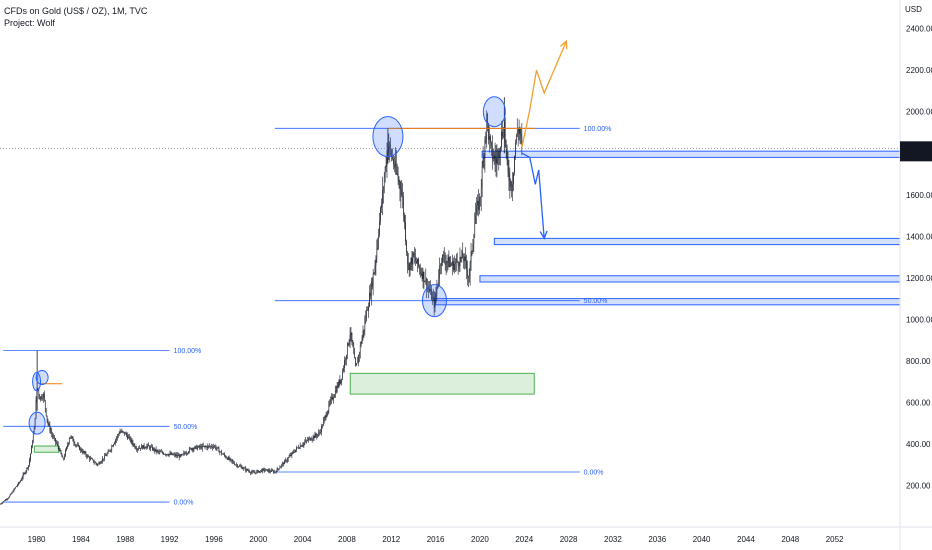  What do you see at coordinates (746, 539) in the screenshot?
I see `x-tick-label: 2044` at bounding box center [746, 539].